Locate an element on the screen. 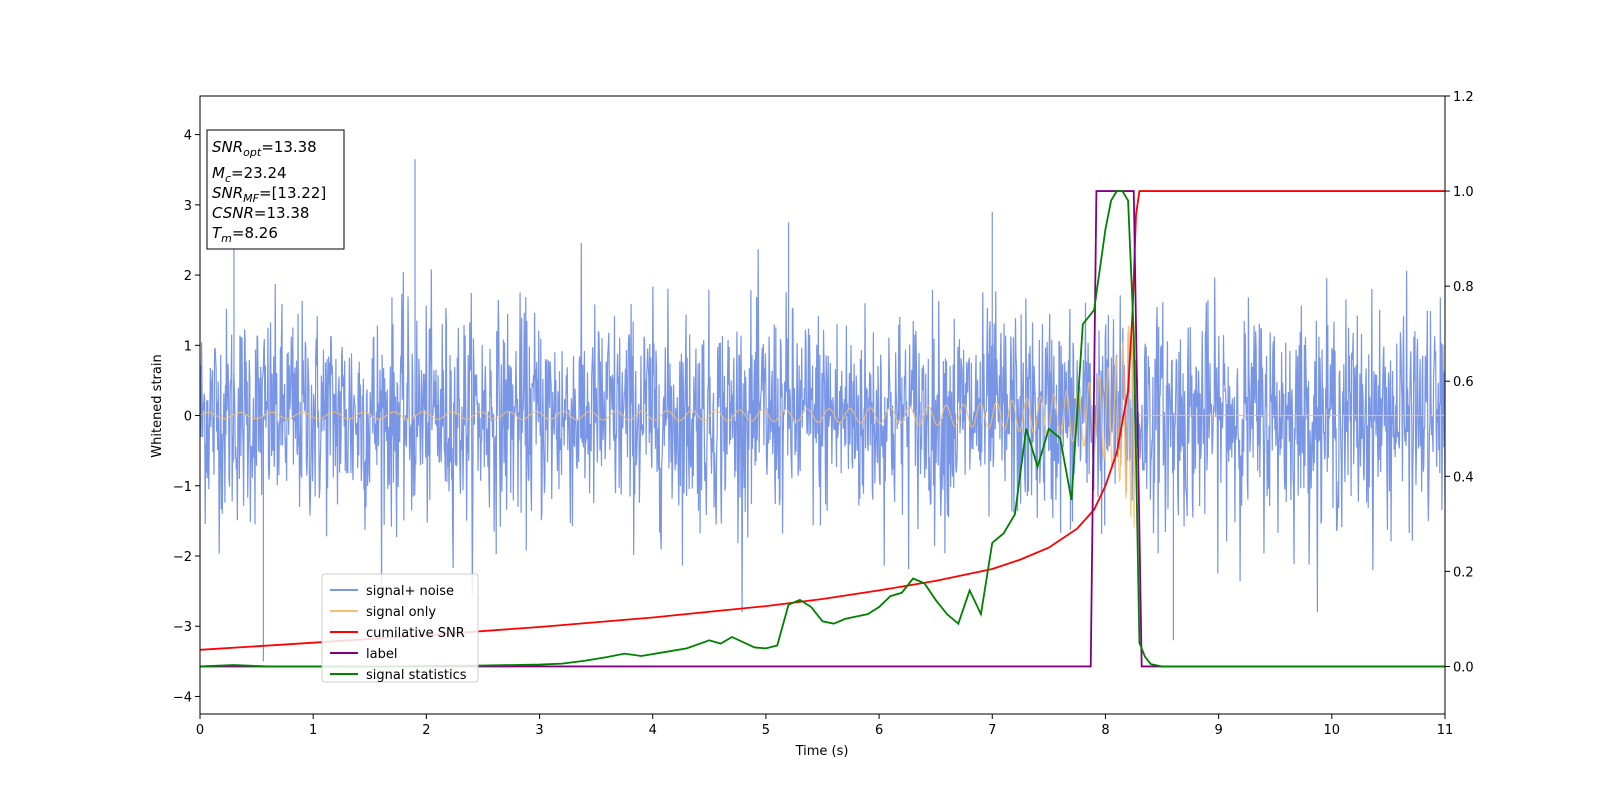 This screenshot has width=1600, height=800. y-tick-label: 0 is located at coordinates (188, 417).